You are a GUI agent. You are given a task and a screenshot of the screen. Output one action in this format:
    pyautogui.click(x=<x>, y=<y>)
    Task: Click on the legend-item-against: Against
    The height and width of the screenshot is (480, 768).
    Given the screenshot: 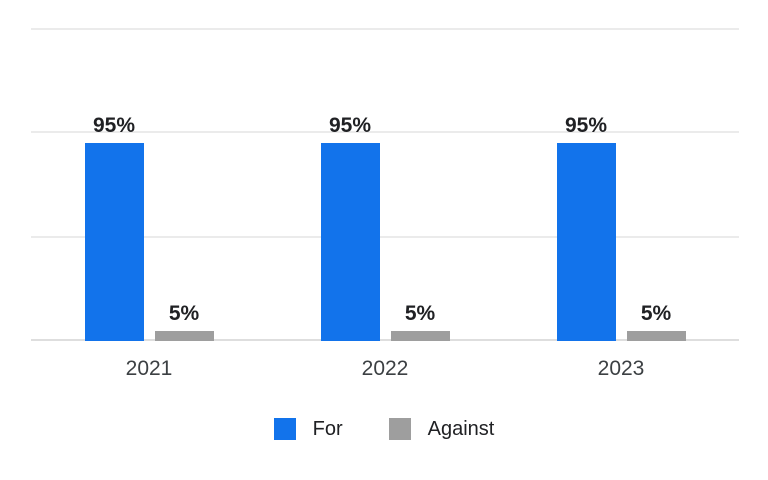 What is the action you would take?
    pyautogui.click(x=441, y=429)
    